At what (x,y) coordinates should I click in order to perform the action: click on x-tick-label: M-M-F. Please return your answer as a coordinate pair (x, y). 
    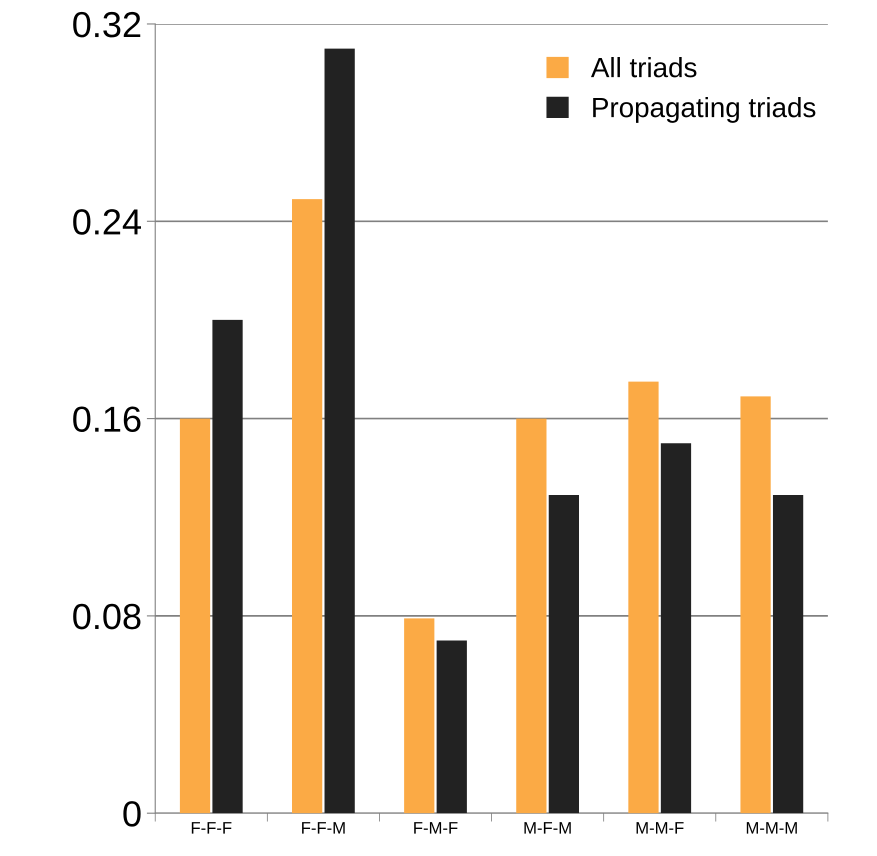
    Looking at the image, I should click on (660, 828).